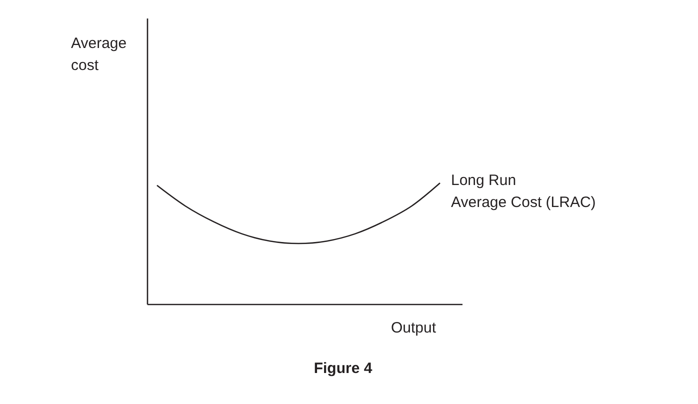 The width and height of the screenshot is (698, 404). I want to click on caption: Figure 4, so click(343, 368).